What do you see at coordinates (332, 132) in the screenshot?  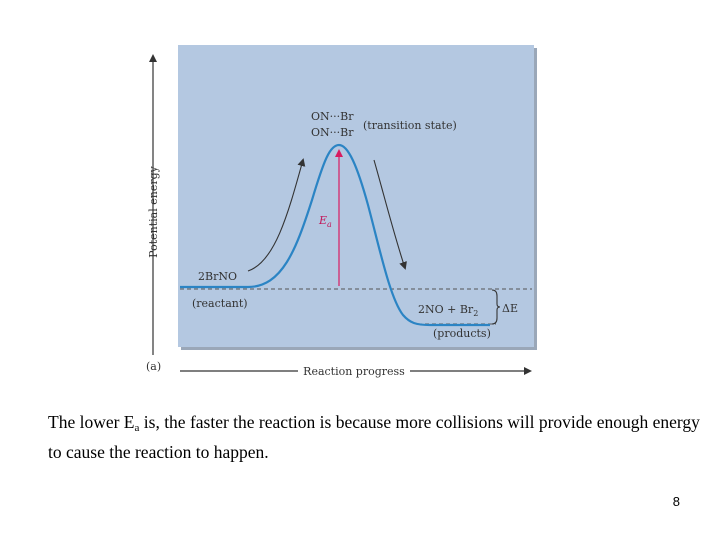 I see `transition-state-line2: ON···Br` at bounding box center [332, 132].